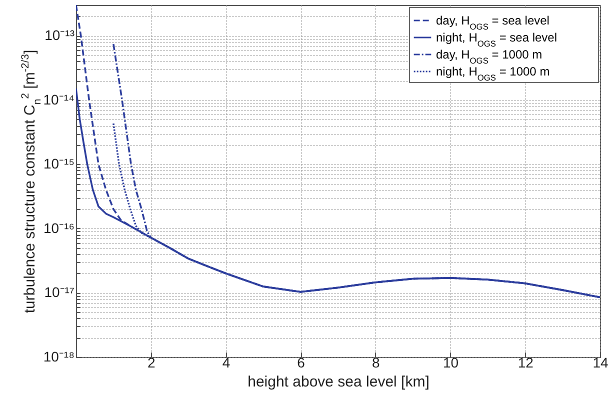 The image size is (610, 402). I want to click on legend-label: day, H$_{OGS}$ = 1000 m, so click(489, 57).